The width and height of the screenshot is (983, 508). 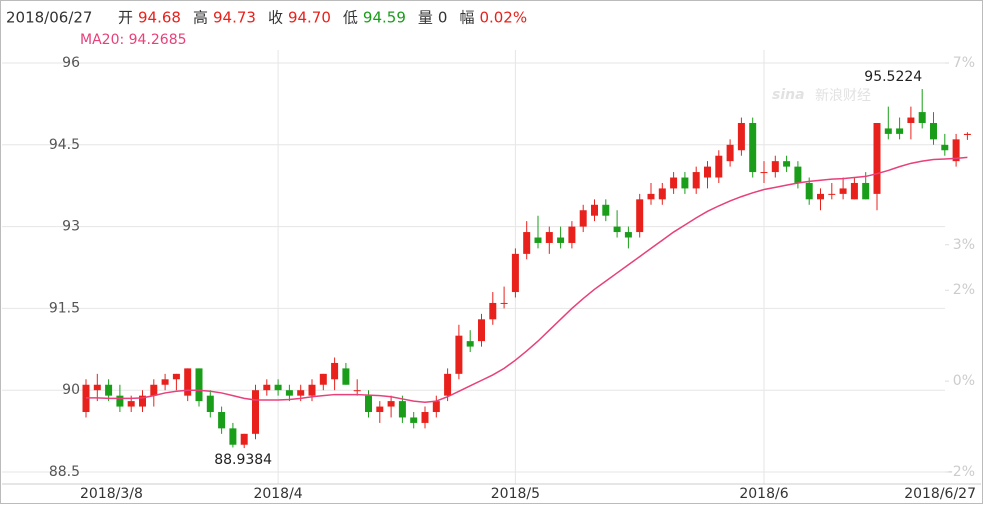 I want to click on header-label: 高, so click(x=200, y=18).